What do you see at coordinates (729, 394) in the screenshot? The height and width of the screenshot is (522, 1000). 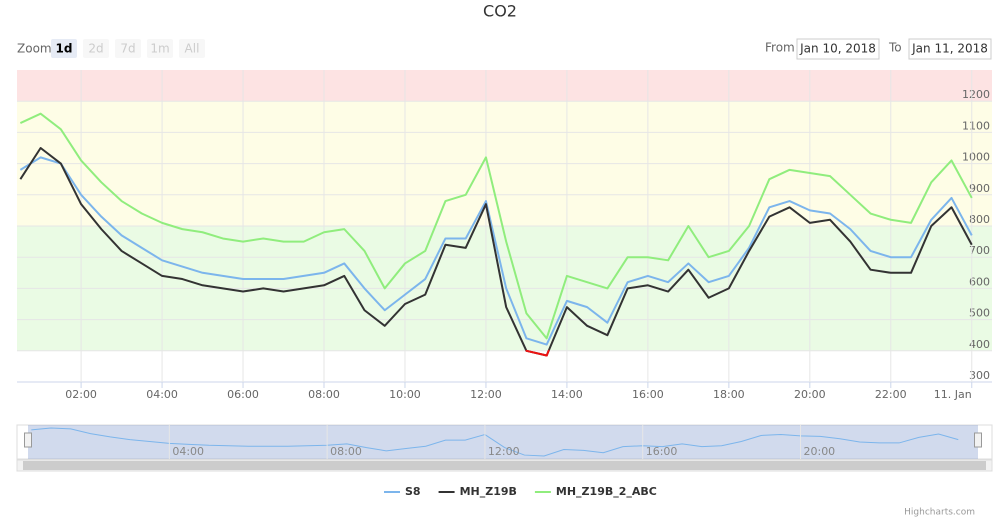 I see `x-tick-label: 18:00` at bounding box center [729, 394].